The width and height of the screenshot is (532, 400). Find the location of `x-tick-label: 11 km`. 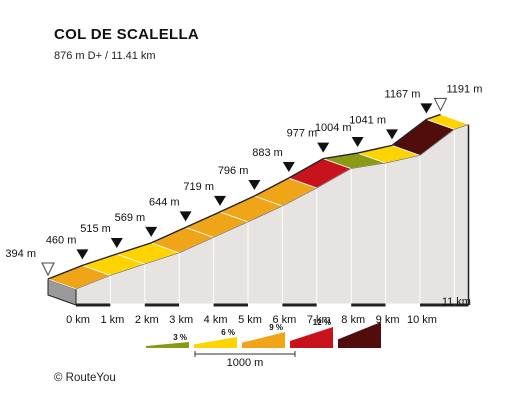

x-tick-label: 11 km is located at coordinates (456, 302).